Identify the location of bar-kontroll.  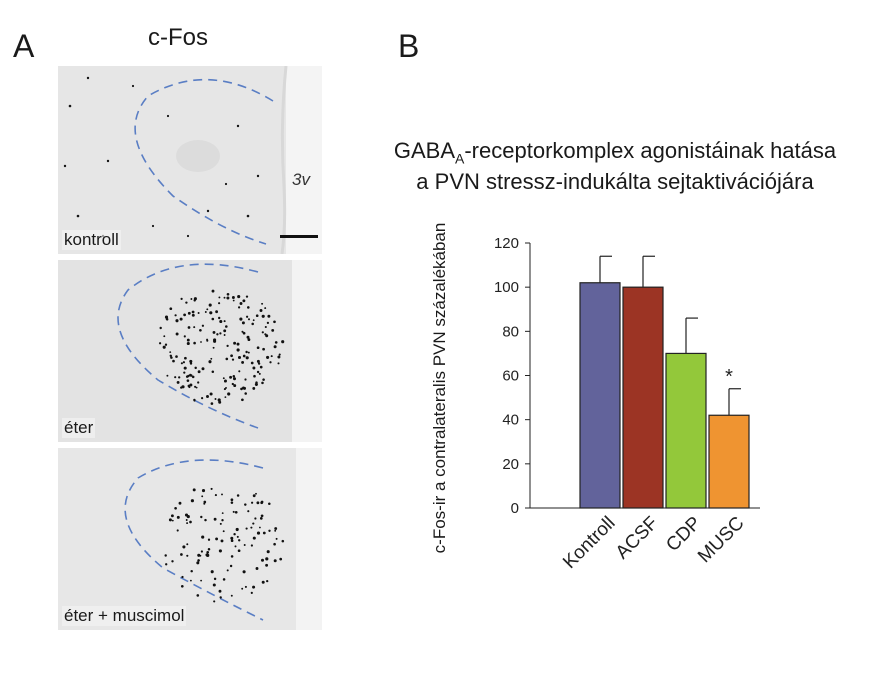
(600, 395).